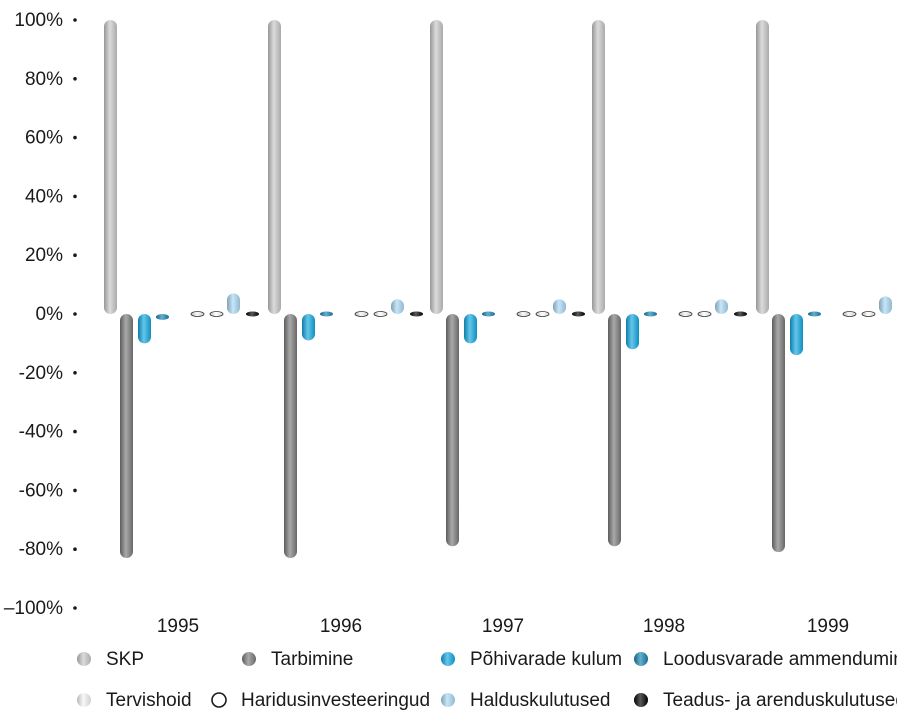  What do you see at coordinates (814, 314) in the screenshot?
I see `bar-loodusvarade-ammendumine-1999` at bounding box center [814, 314].